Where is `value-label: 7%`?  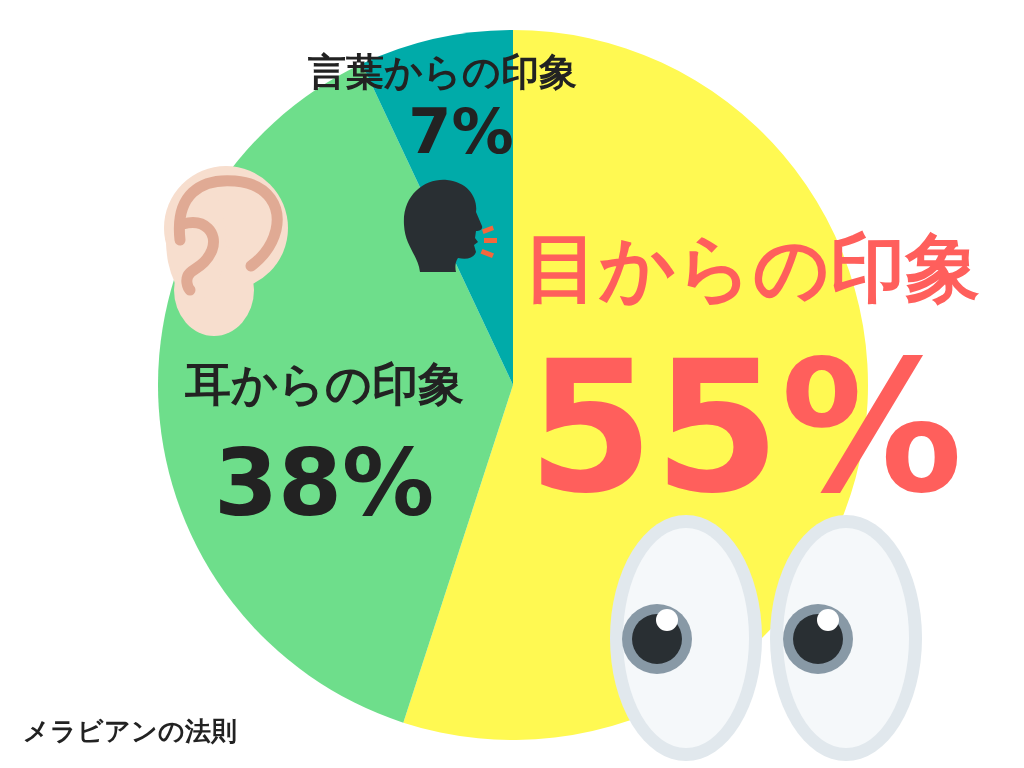
value-label: 7% is located at coordinates (461, 131).